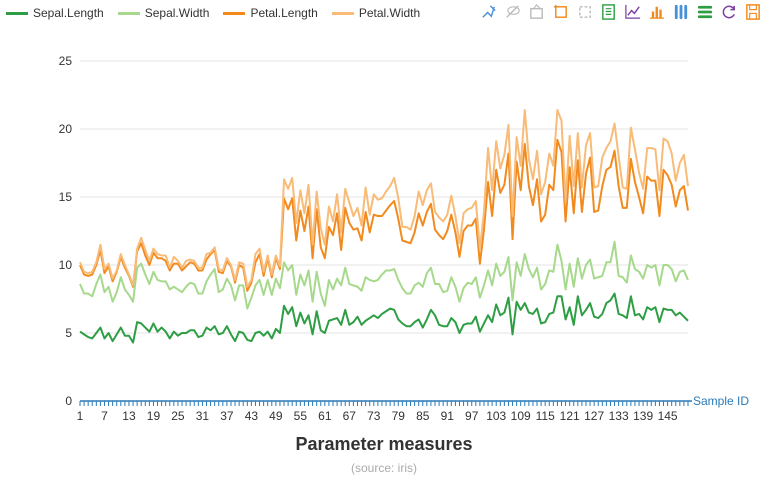  What do you see at coordinates (448, 416) in the screenshot?
I see `x-tick-label: 91` at bounding box center [448, 416].